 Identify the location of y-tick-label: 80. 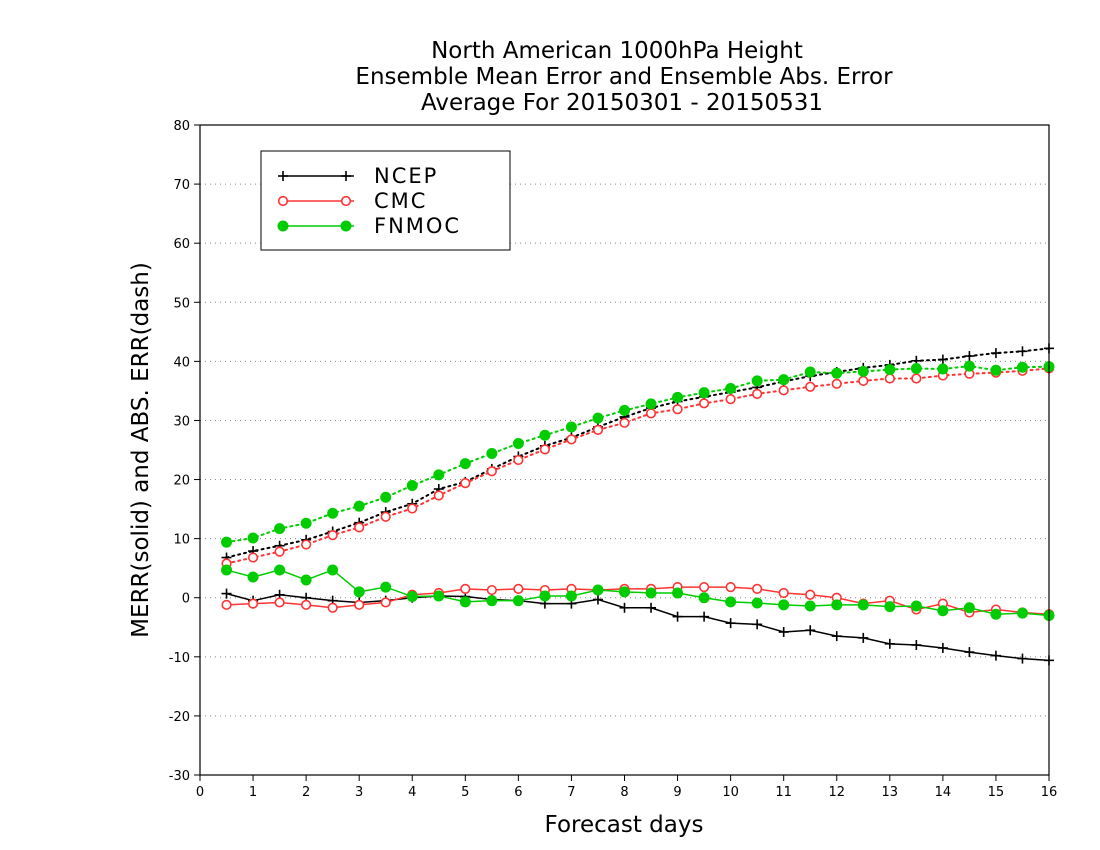
(181, 126).